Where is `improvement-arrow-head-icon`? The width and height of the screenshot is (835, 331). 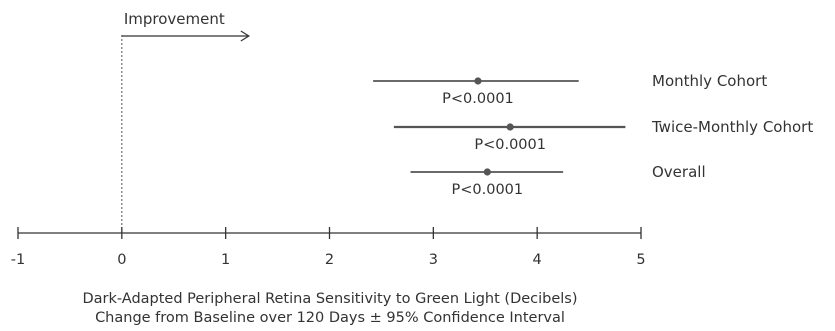 improvement-arrow-head-icon is located at coordinates (245, 36).